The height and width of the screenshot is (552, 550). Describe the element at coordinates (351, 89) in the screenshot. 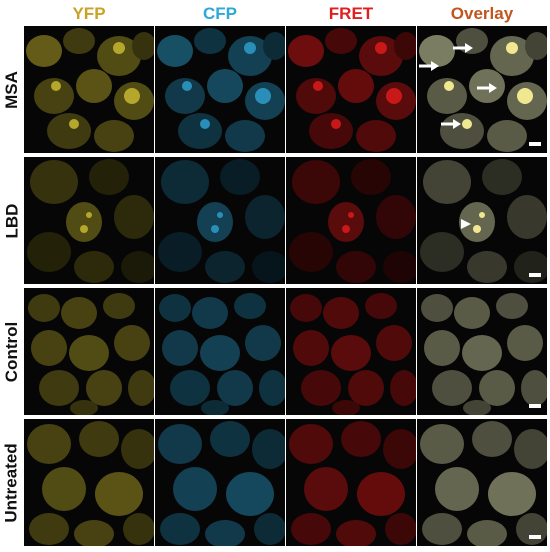

I see `panel-msa-fret` at that location.